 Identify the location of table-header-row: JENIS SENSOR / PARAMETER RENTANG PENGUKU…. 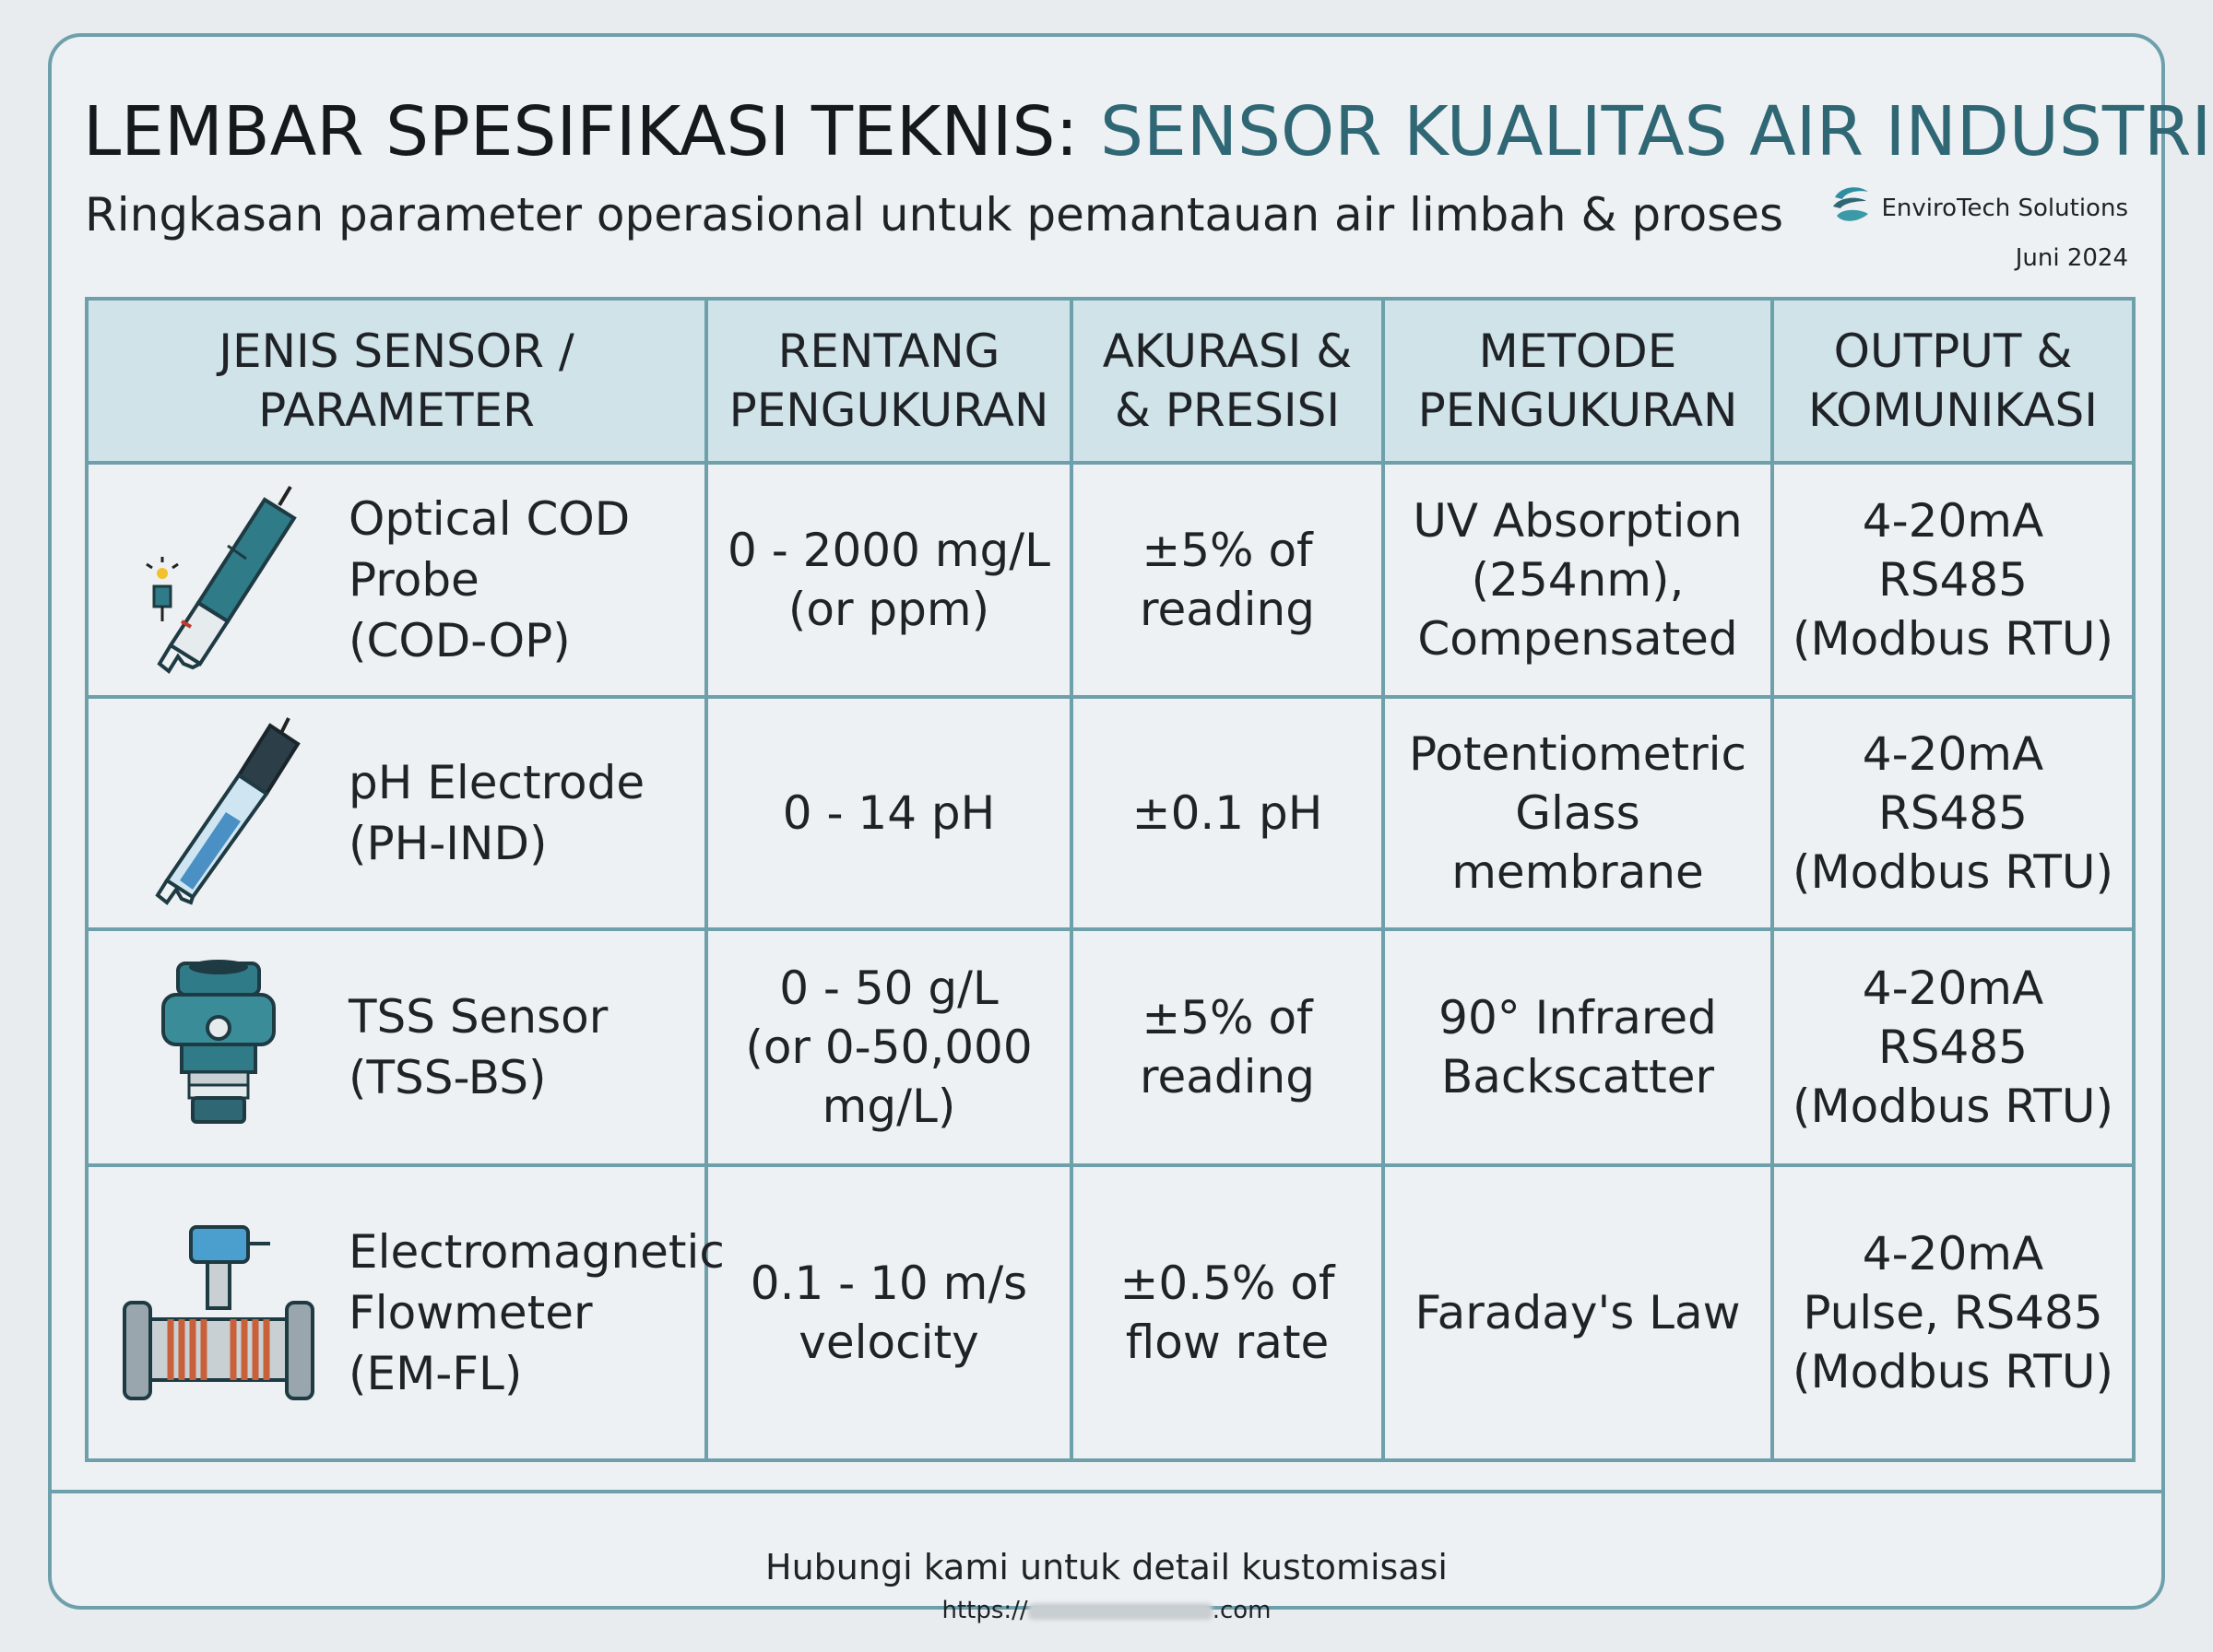
(1110, 381).